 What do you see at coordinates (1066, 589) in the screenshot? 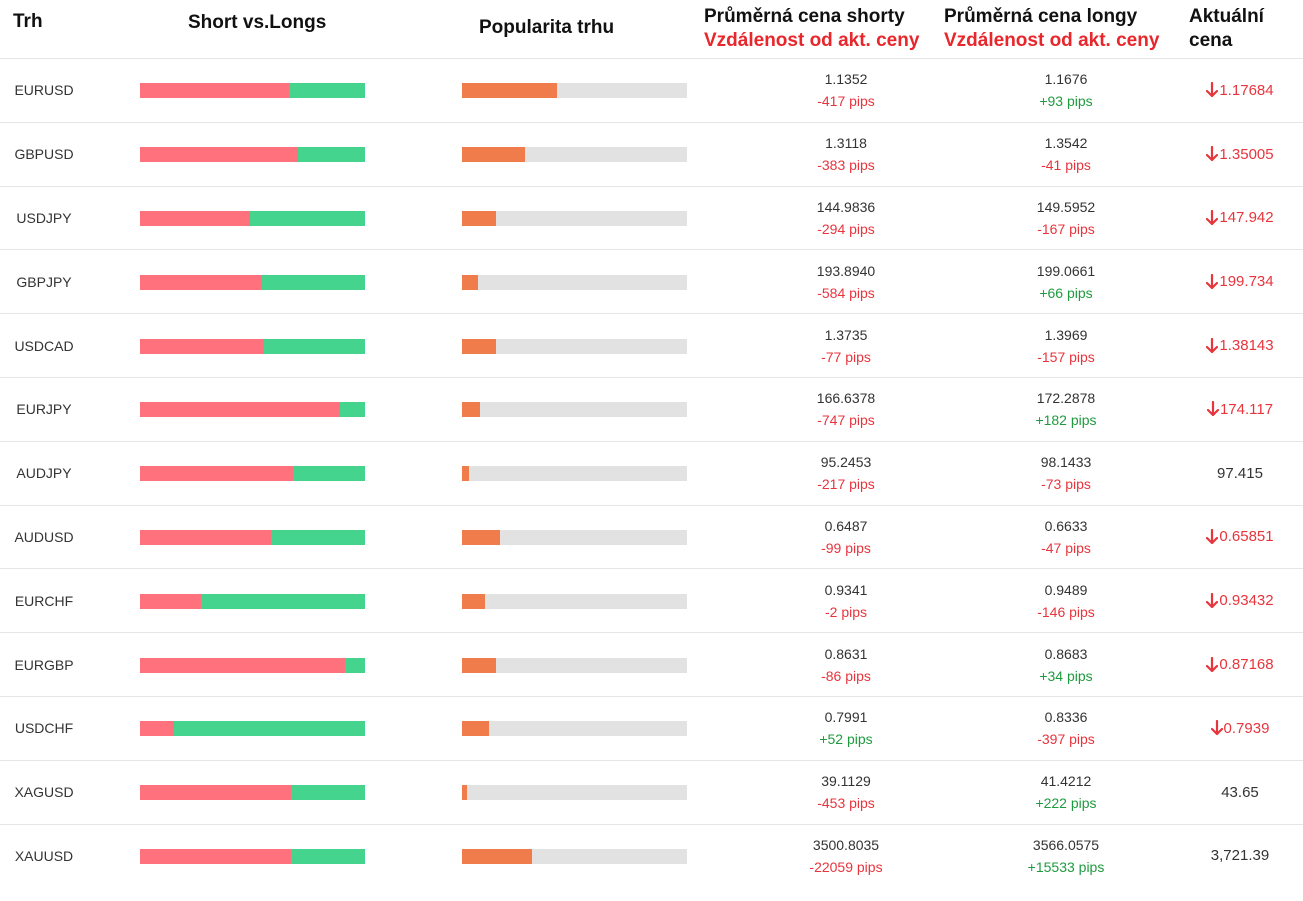
I see `avg-long-price: 0.9489` at bounding box center [1066, 589].